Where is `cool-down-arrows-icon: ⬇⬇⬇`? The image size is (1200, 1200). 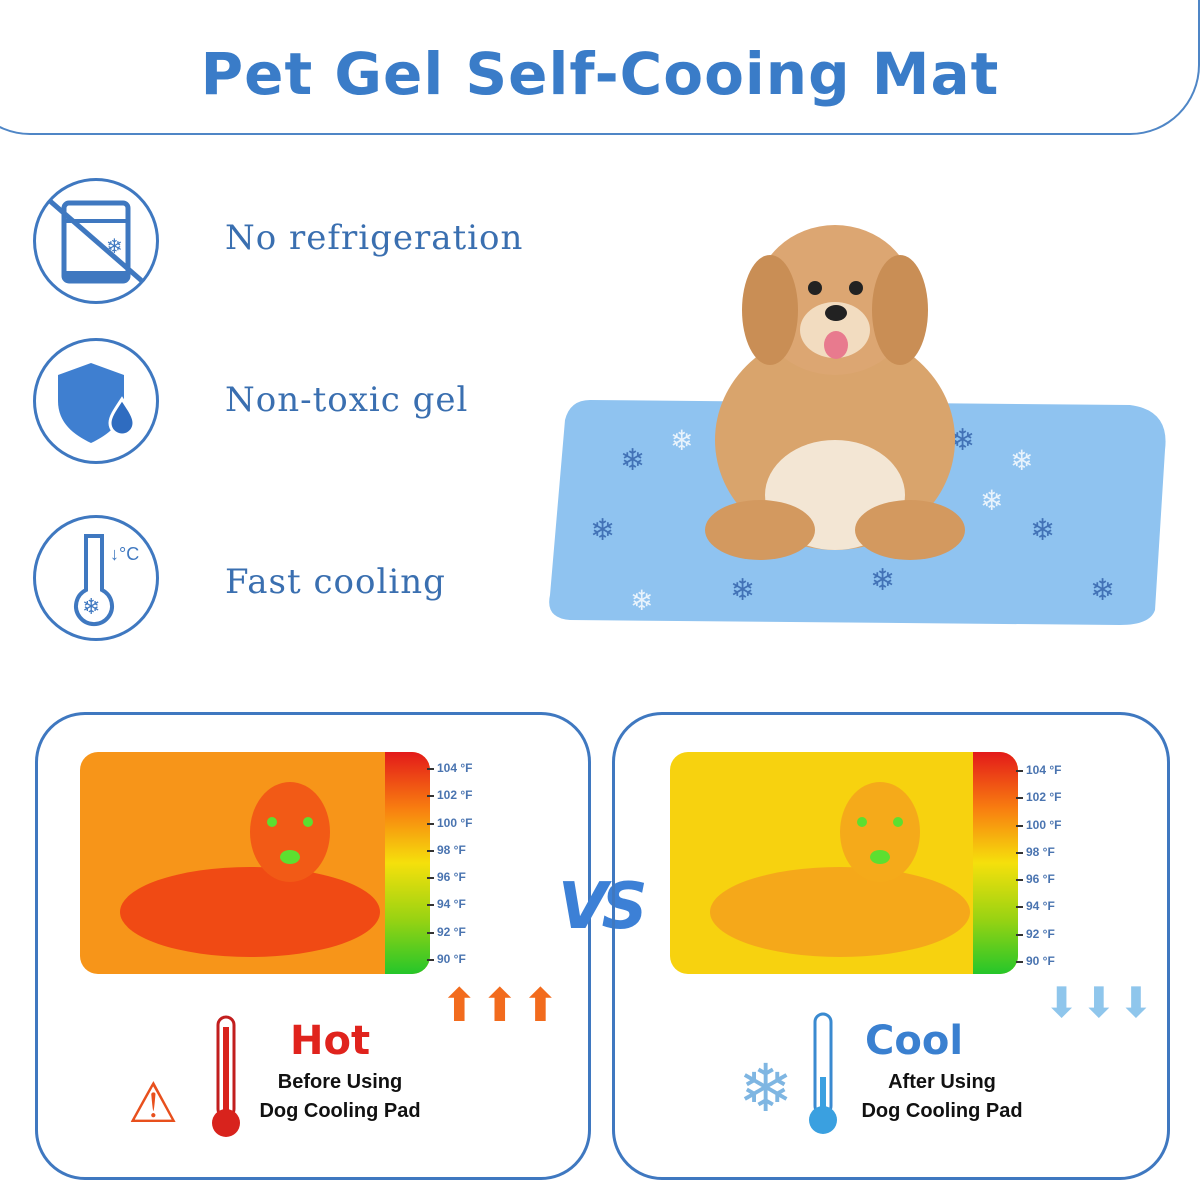 cool-down-arrows-icon: ⬇⬇⬇ is located at coordinates (1100, 1002).